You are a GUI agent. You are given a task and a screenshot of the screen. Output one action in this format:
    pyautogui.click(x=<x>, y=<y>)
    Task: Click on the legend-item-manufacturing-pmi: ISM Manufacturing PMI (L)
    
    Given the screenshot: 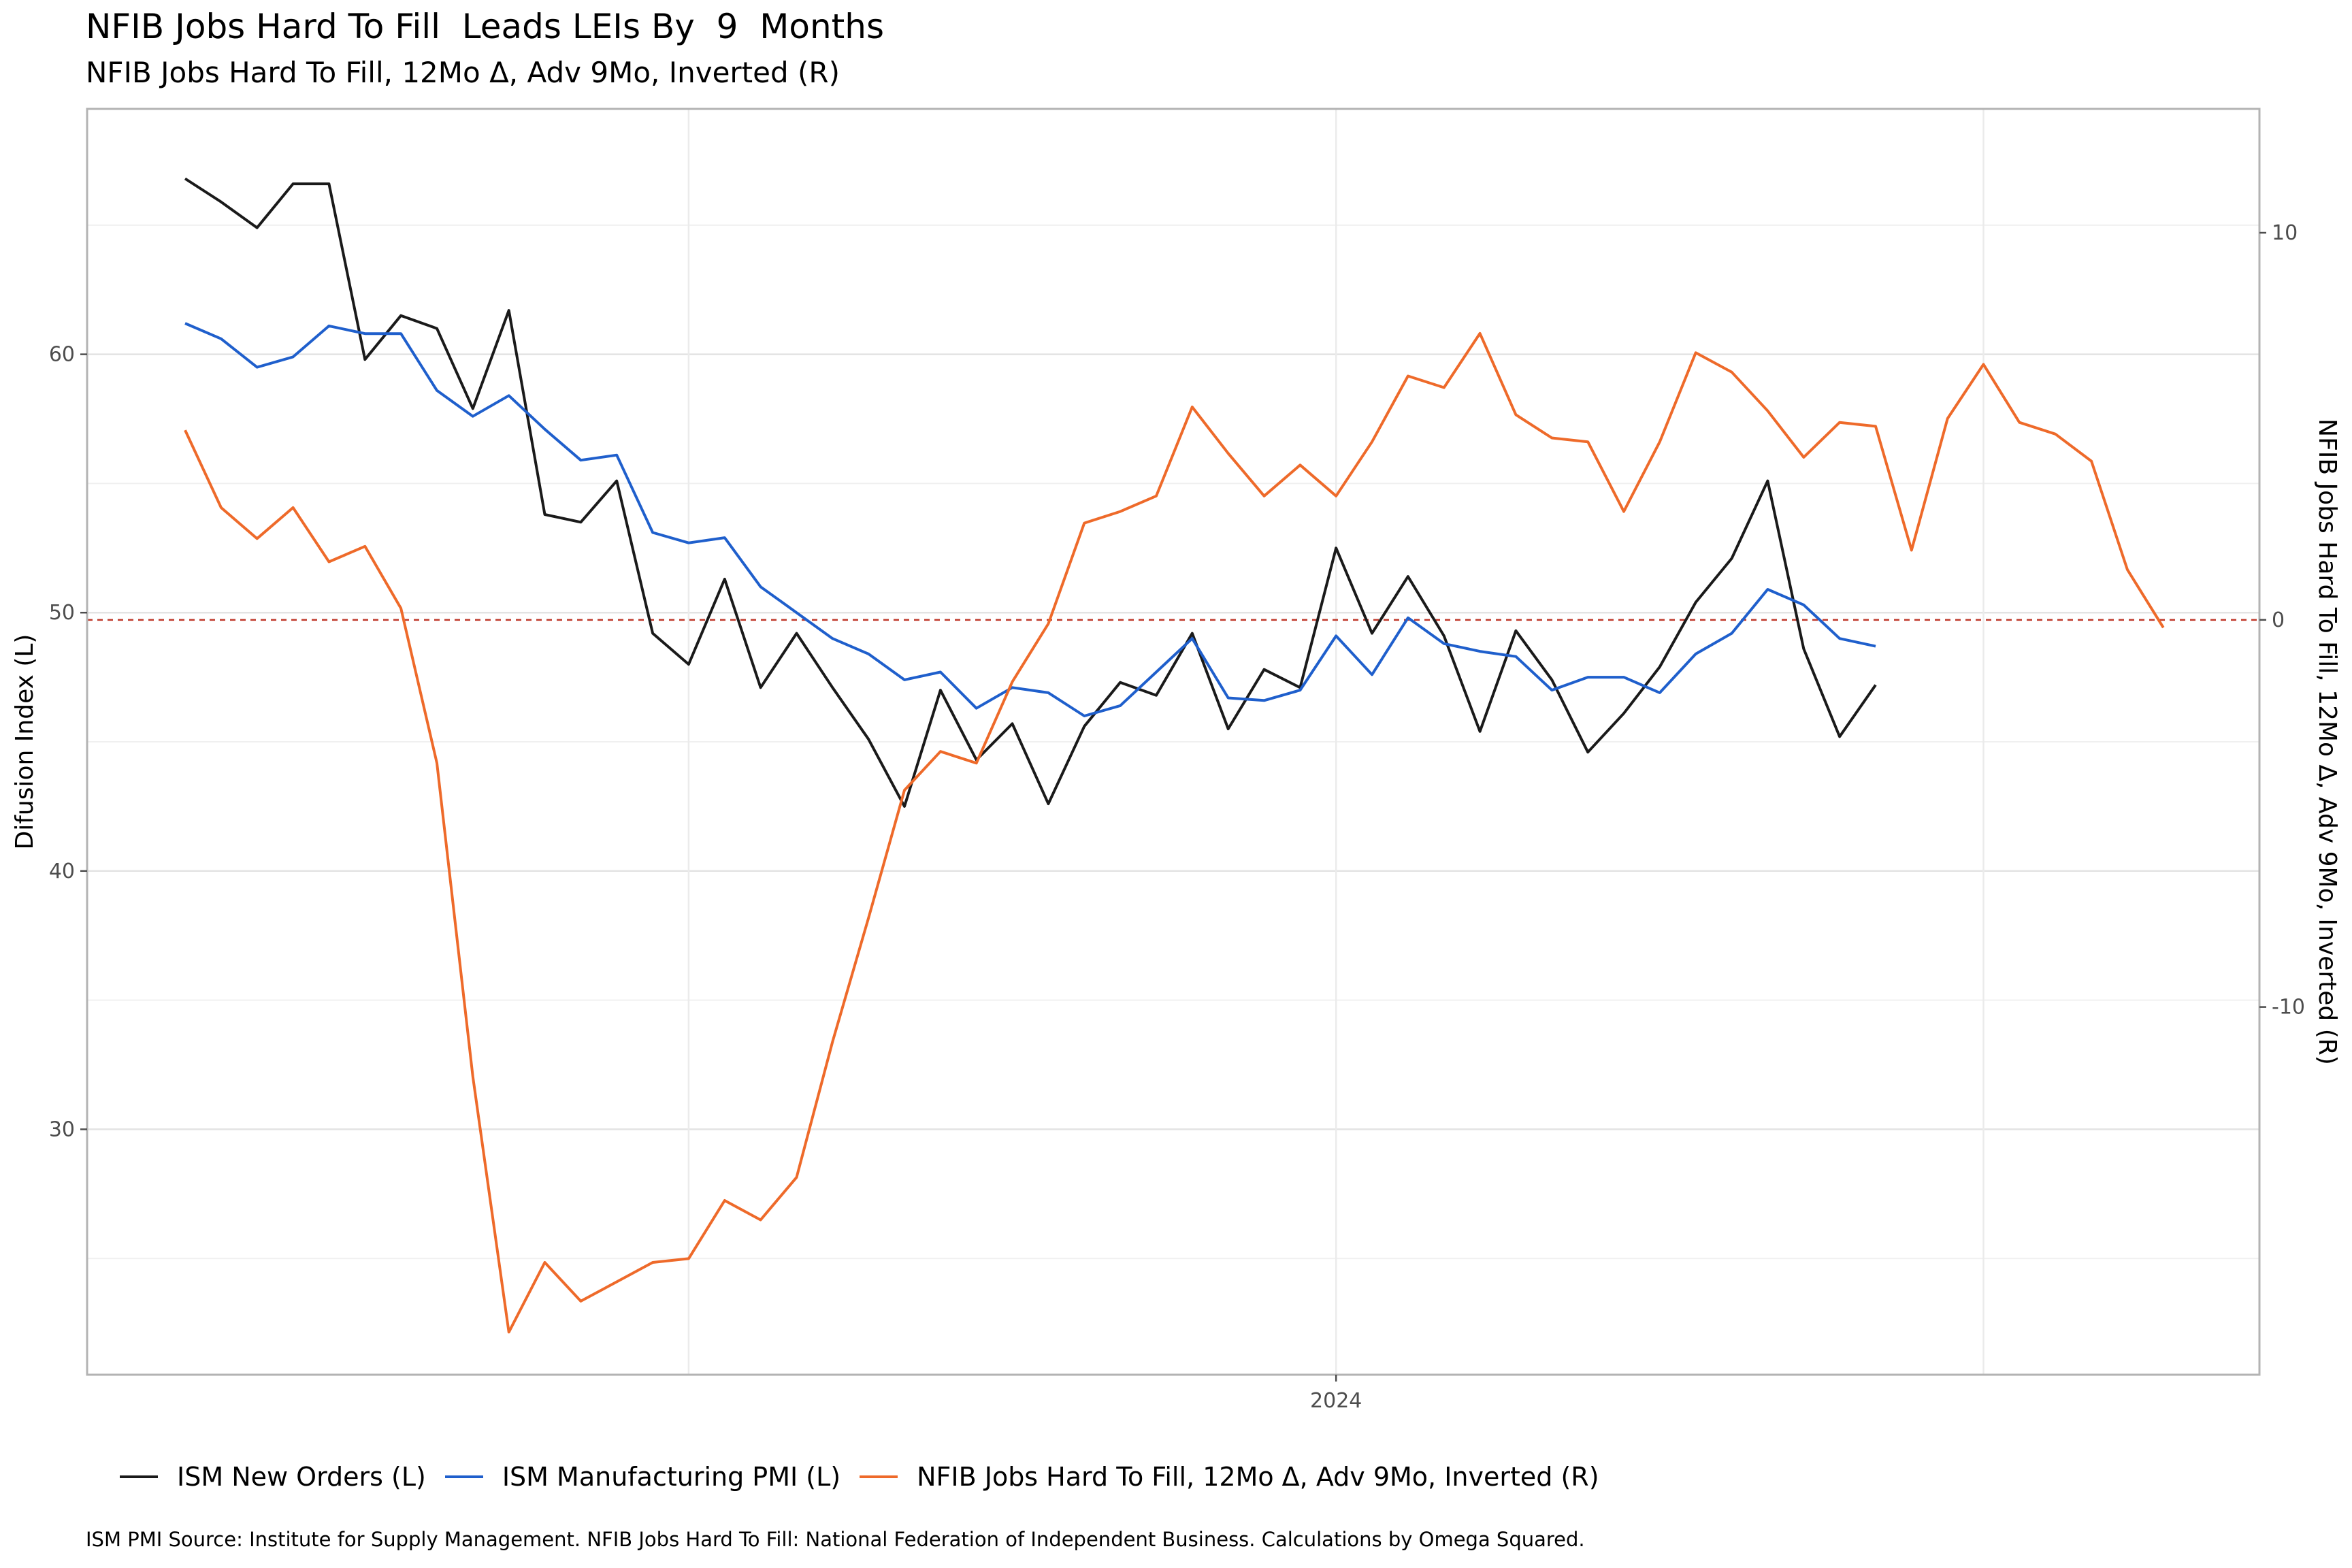 What is the action you would take?
    pyautogui.click(x=643, y=1477)
    